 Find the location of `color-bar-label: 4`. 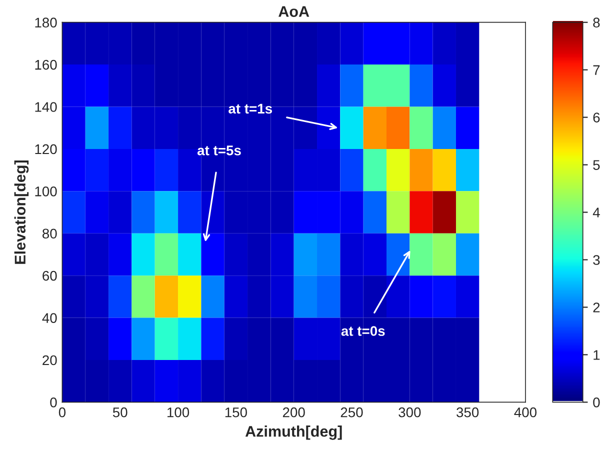

color-bar-label: 4 is located at coordinates (596, 213).